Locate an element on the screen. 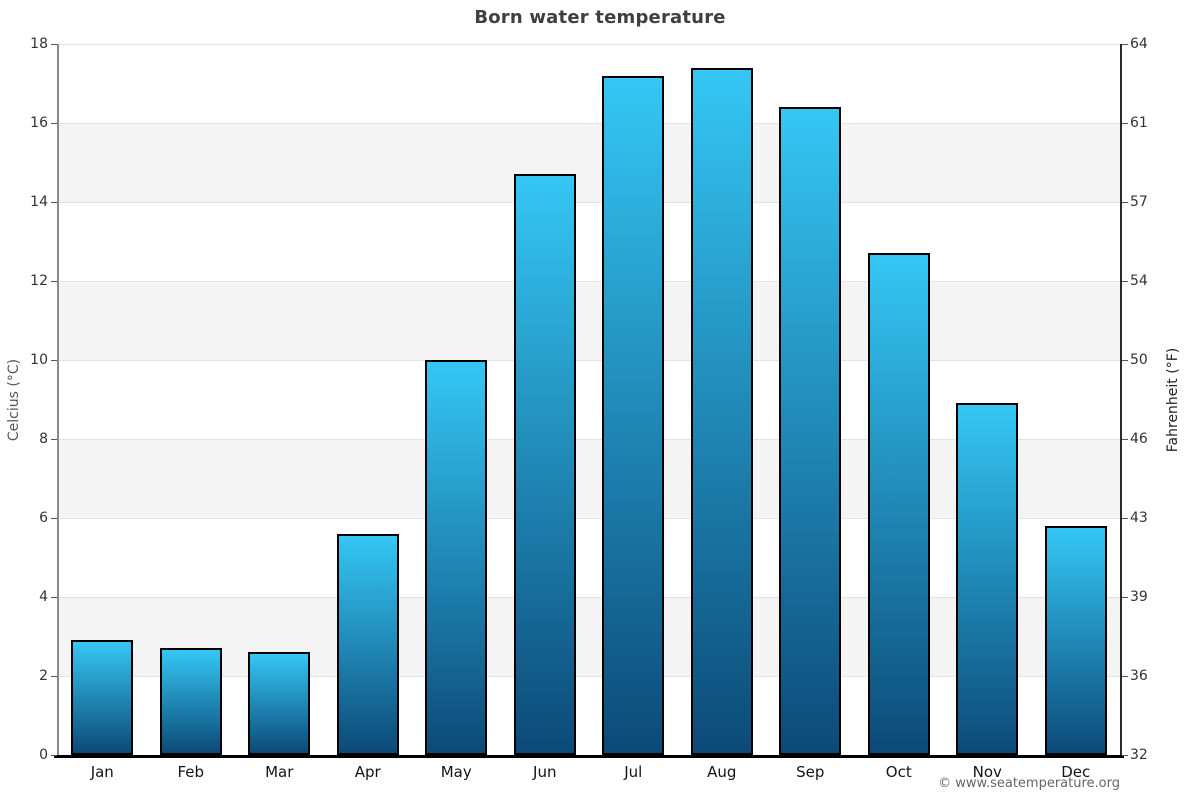 Image resolution: width=1200 pixels, height=800 pixels. celsius-tick-label: 8 is located at coordinates (43, 439).